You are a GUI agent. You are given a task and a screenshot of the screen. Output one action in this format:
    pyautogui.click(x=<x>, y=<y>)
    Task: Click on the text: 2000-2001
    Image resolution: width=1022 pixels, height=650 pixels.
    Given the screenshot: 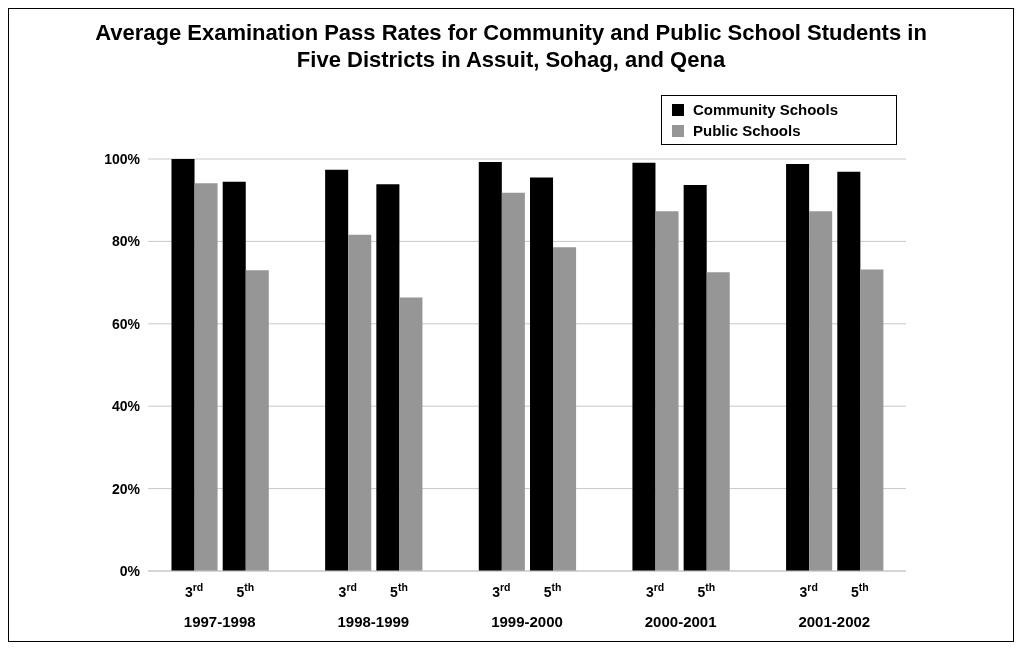 What is the action you would take?
    pyautogui.click(x=680, y=621)
    